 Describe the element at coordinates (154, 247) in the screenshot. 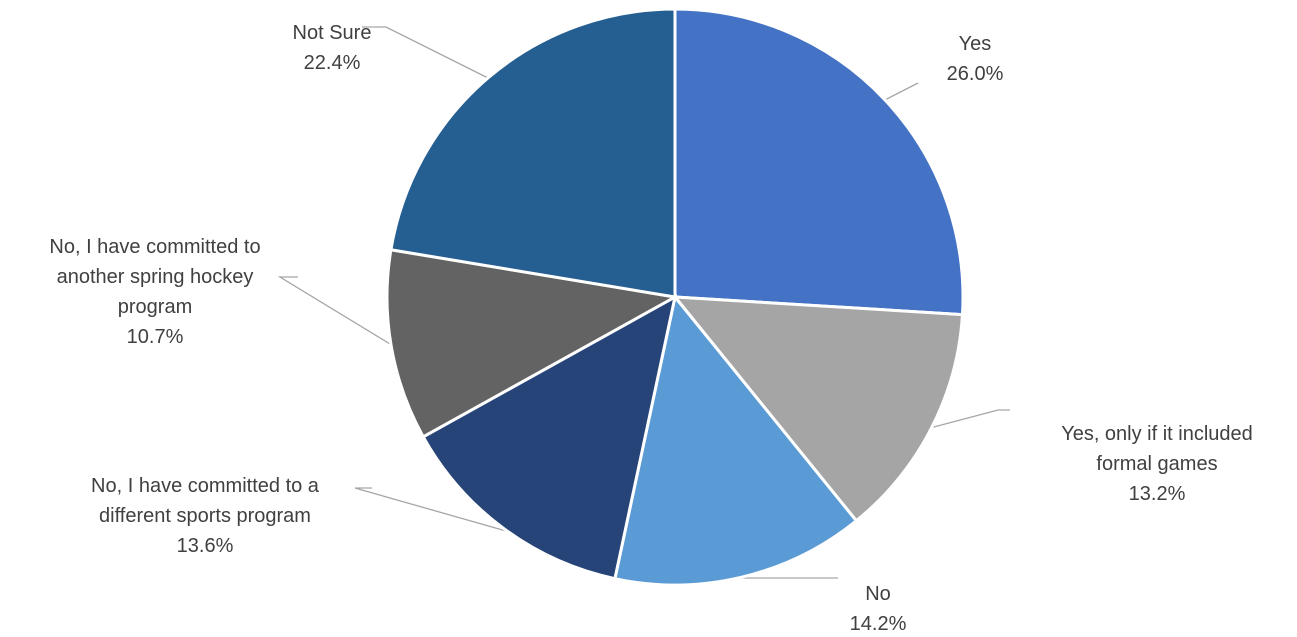

I see `data-label-category: No, I have committed to` at that location.